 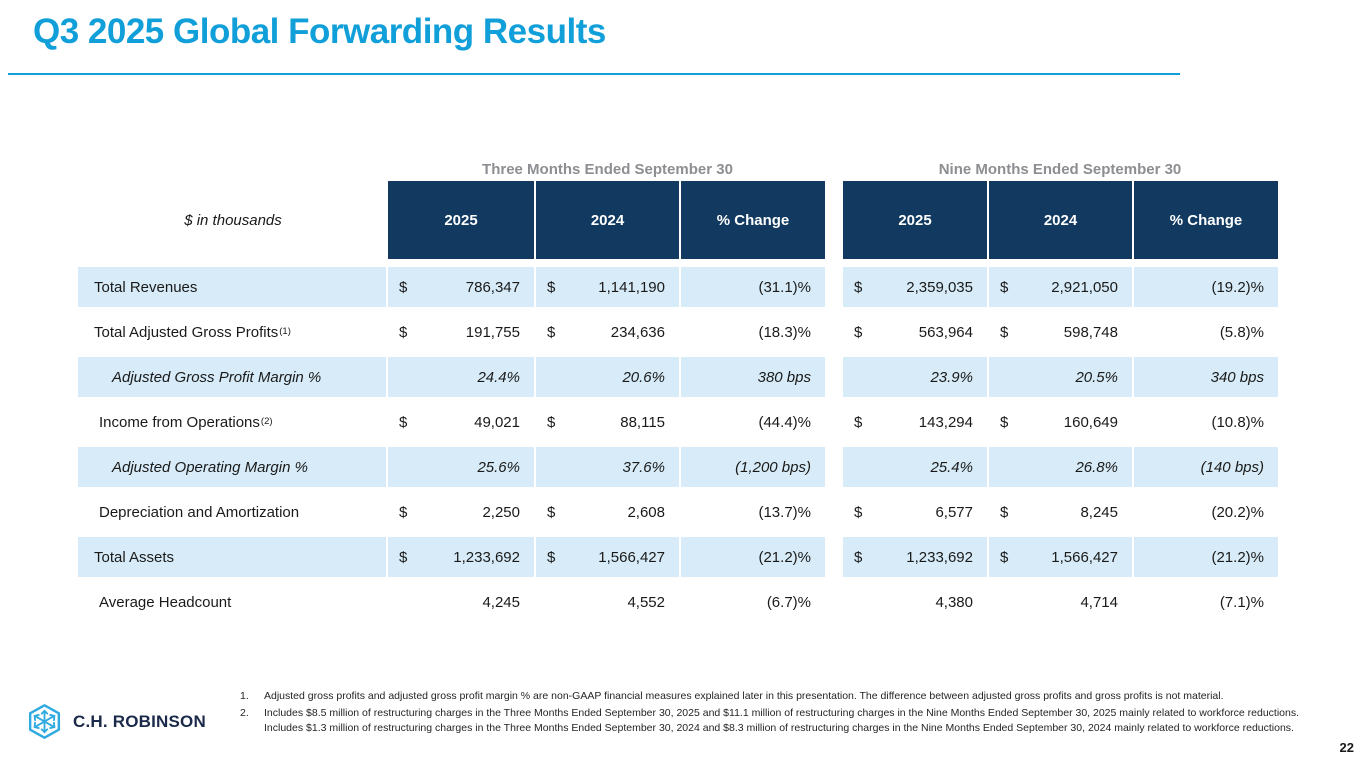 What do you see at coordinates (139, 721) in the screenshot?
I see `chr-logo-text: C.H. ROBINSON` at bounding box center [139, 721].